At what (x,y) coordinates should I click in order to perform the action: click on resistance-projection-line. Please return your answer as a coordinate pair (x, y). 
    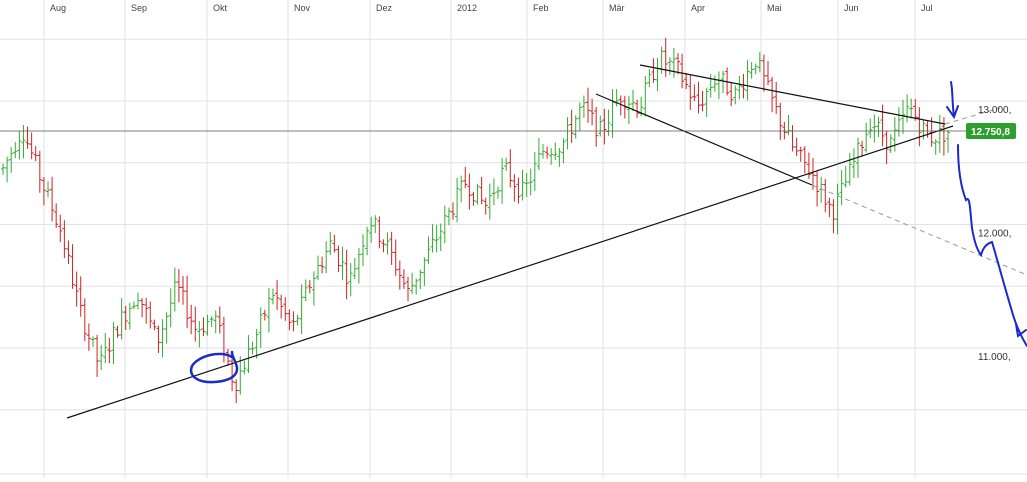
    Looking at the image, I should click on (972, 116).